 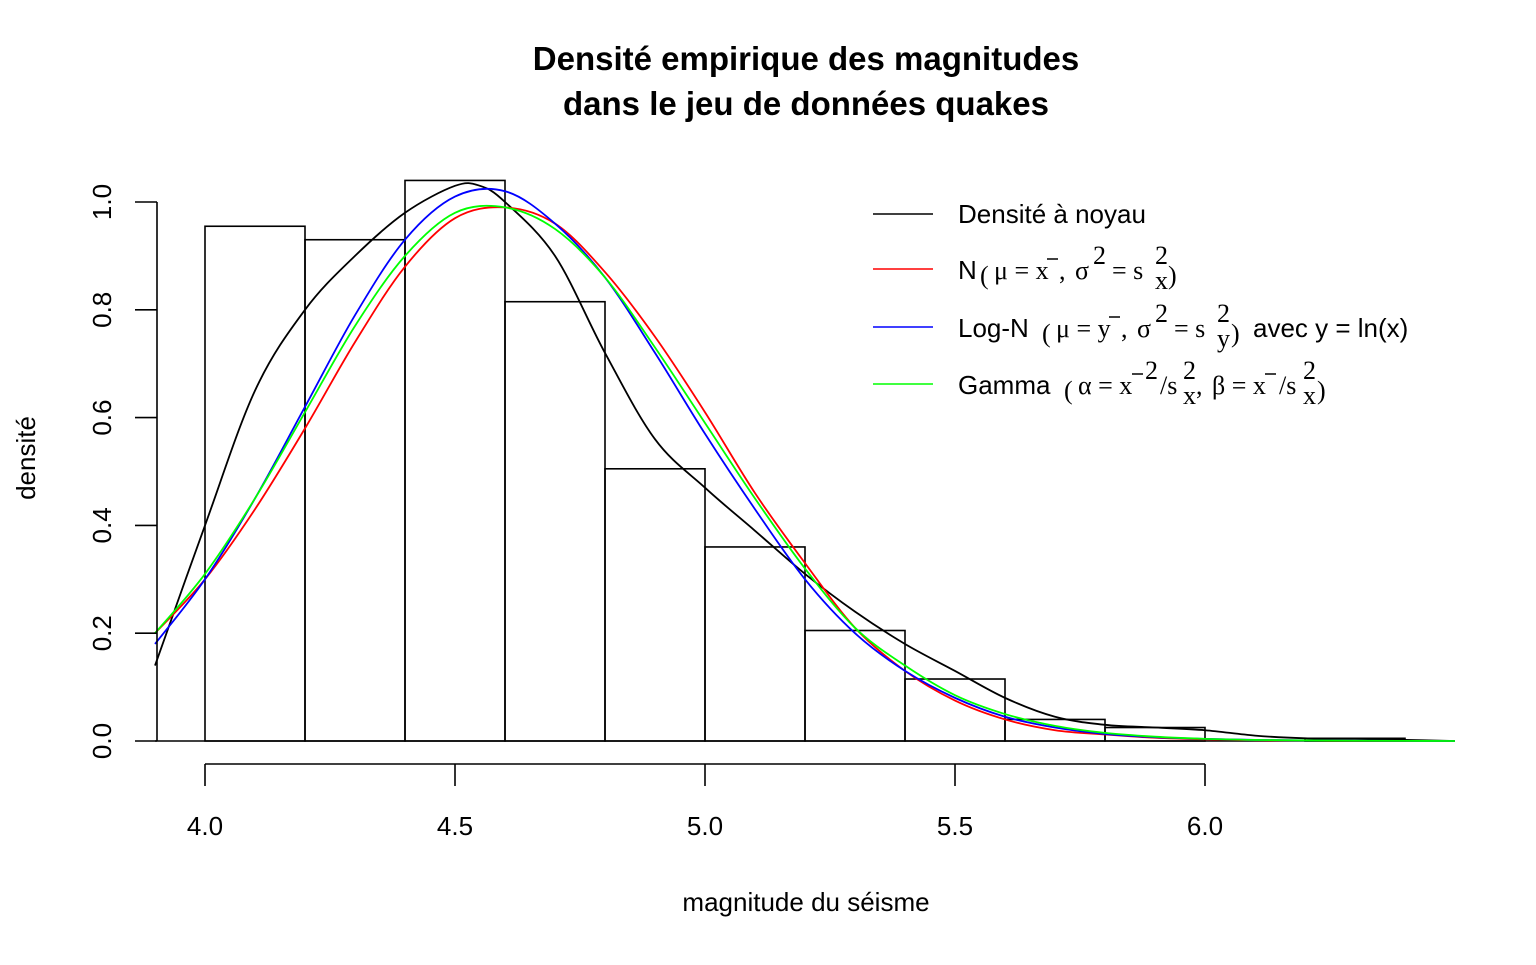 I want to click on legend-normal-s-sub: x, so click(x=1161, y=280).